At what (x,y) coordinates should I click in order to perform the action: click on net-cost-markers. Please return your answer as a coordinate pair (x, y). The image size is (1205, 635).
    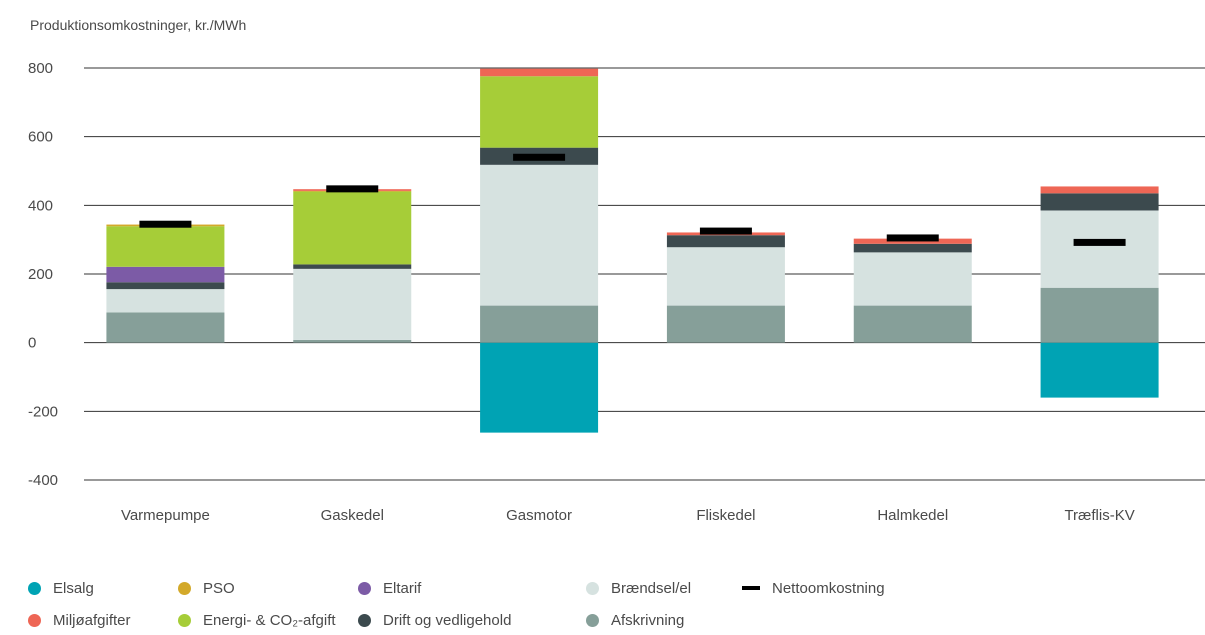
    Looking at the image, I should click on (632, 199).